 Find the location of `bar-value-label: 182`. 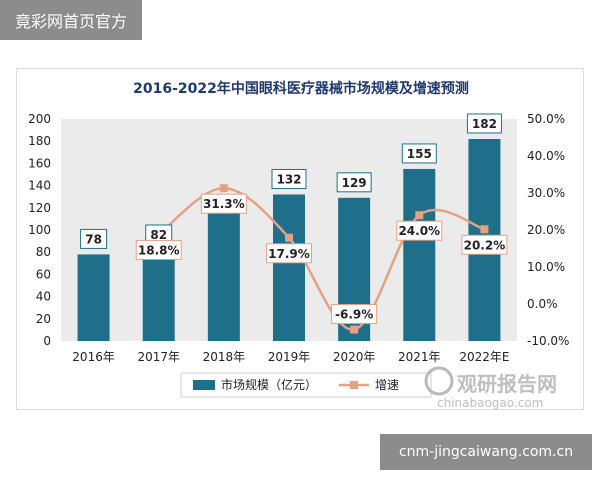

bar-value-label: 182 is located at coordinates (484, 124).